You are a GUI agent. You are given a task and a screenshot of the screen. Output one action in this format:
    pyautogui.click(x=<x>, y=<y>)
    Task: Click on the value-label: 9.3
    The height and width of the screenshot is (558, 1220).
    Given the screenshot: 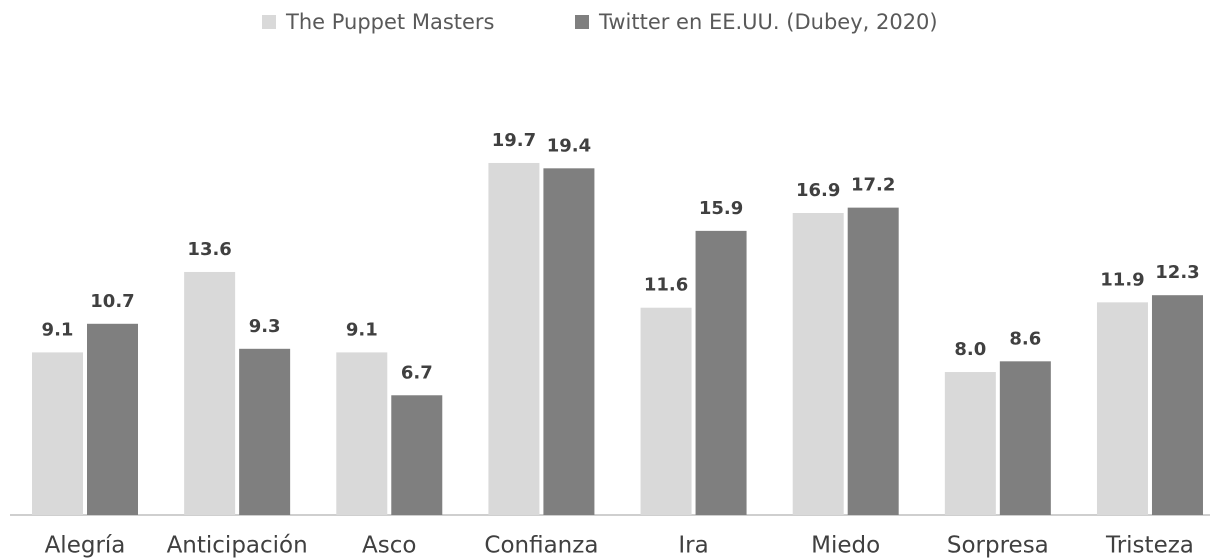 What is the action you would take?
    pyautogui.click(x=265, y=326)
    